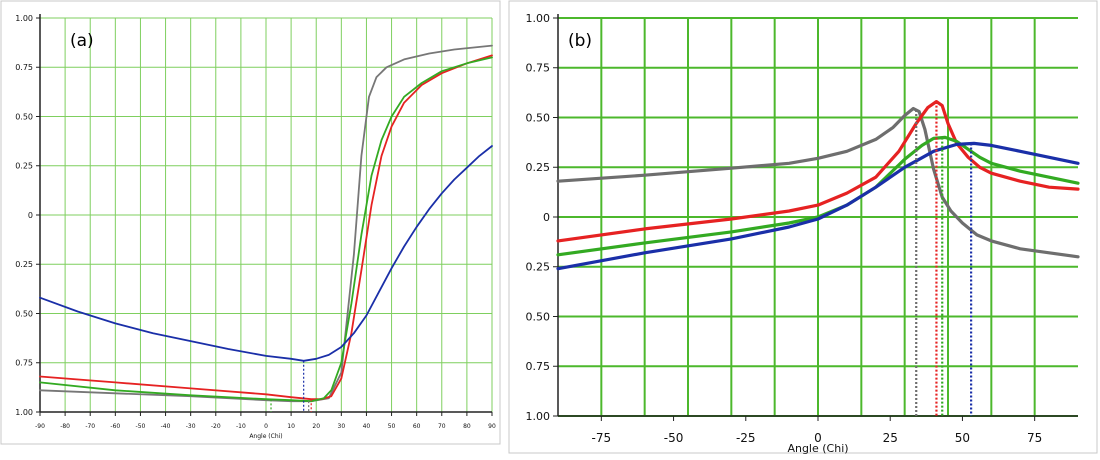 Image resolution: width=1100 pixels, height=460 pixels. I want to click on x-tick-label: -10, so click(241, 426).